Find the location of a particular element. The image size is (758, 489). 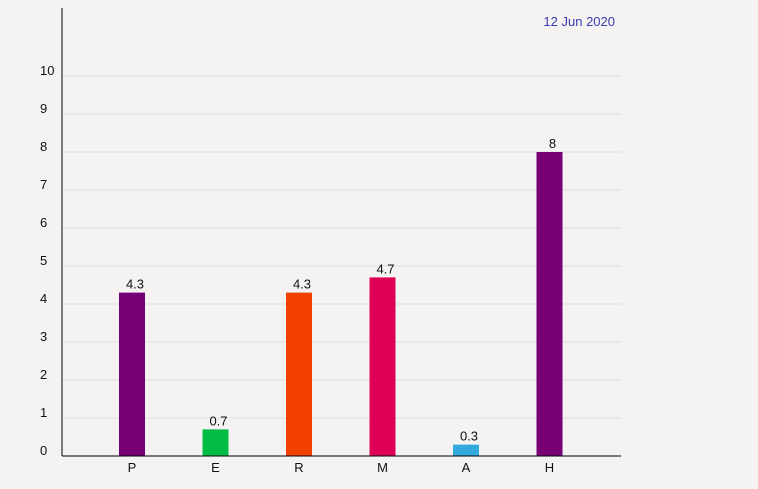

x-tick-label: H is located at coordinates (549, 467).